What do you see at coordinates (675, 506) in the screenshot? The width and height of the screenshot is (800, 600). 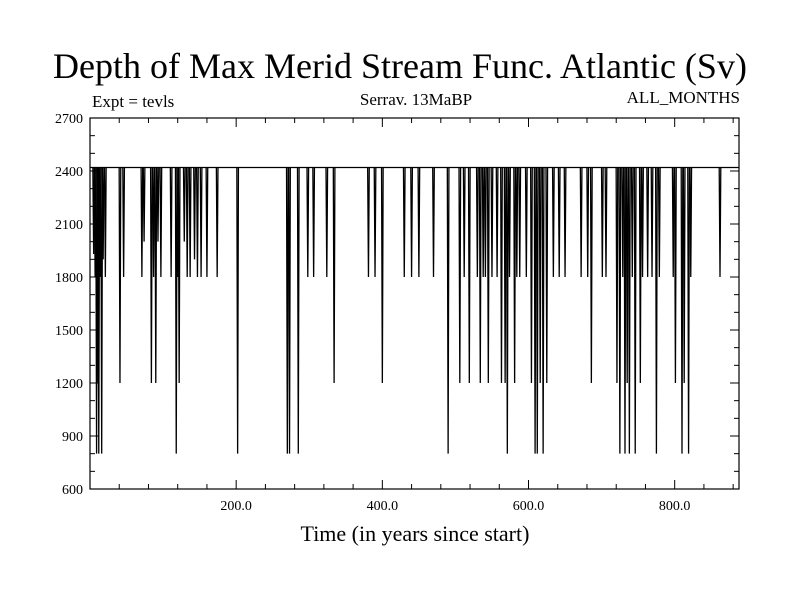 I see `x-tick-label: 800.0` at bounding box center [675, 506].